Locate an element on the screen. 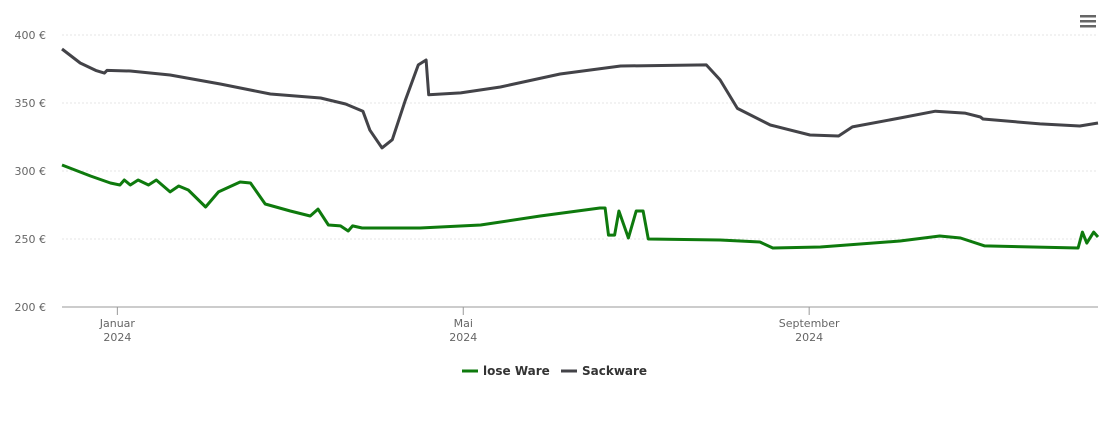  x-tick-label: Januar 2024 is located at coordinates (117, 330).